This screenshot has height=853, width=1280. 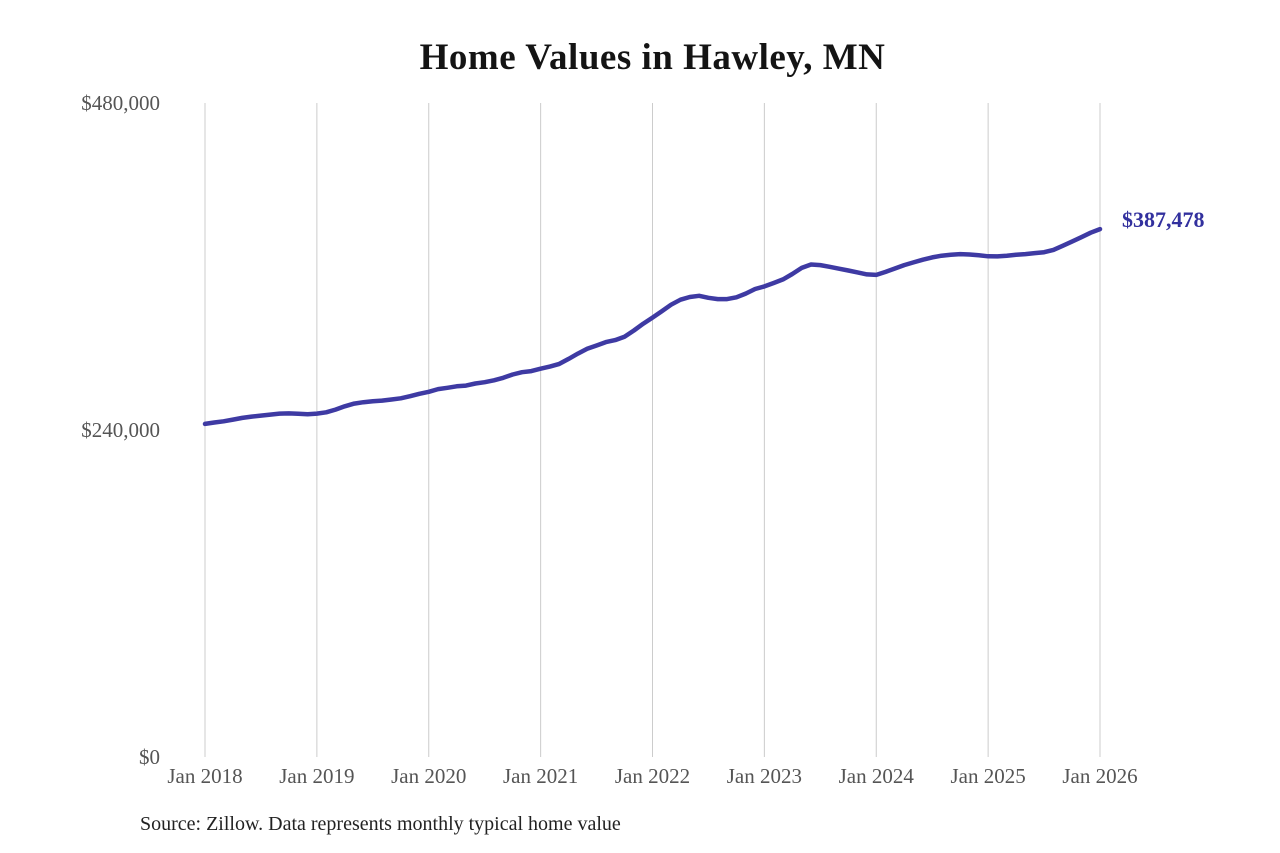 What do you see at coordinates (1099, 776) in the screenshot?
I see `x-tick-label: Jan 2026` at bounding box center [1099, 776].